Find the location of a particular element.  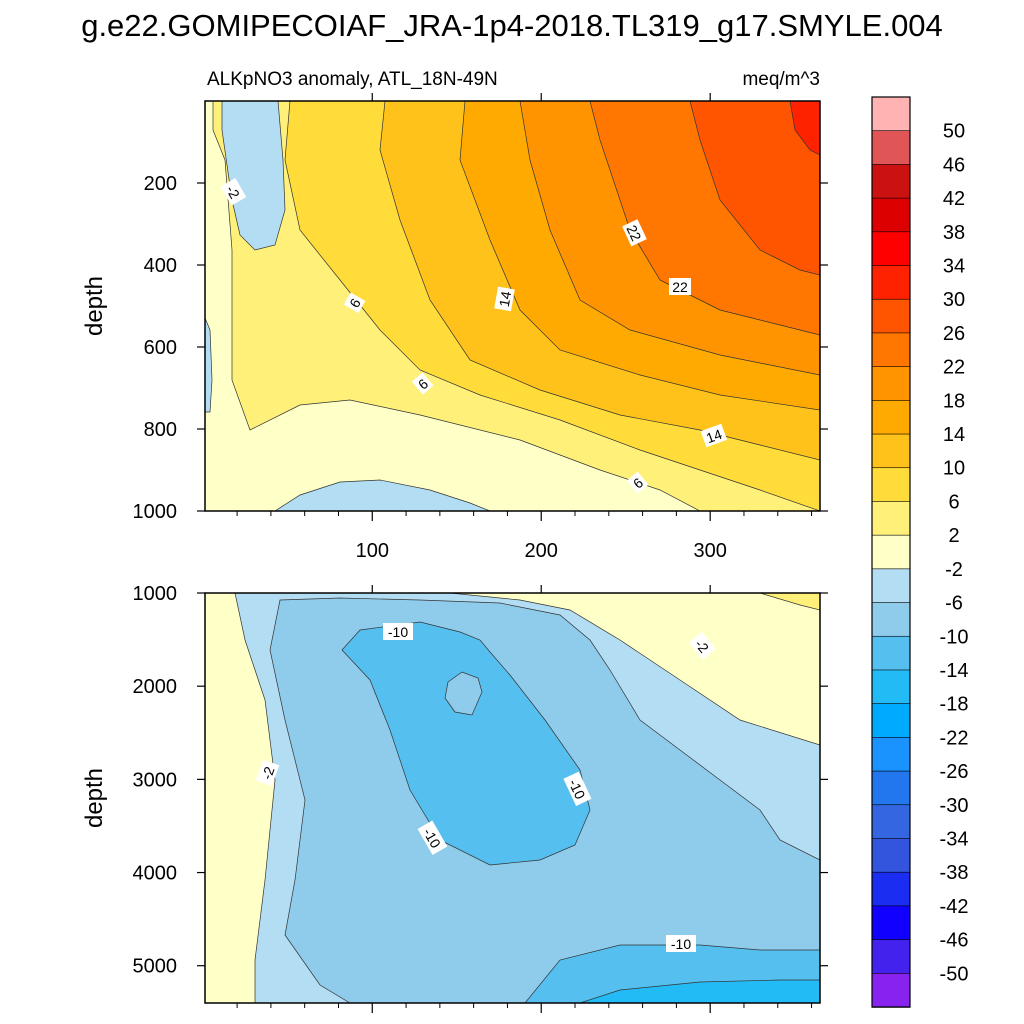

subtitle-units: meq/m^3 is located at coordinates (781, 79).